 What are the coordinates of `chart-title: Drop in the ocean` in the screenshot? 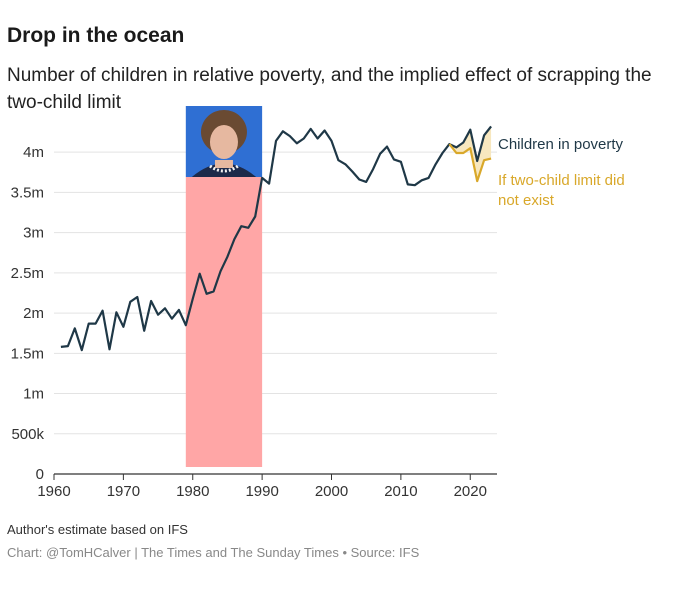 It's located at (96, 35).